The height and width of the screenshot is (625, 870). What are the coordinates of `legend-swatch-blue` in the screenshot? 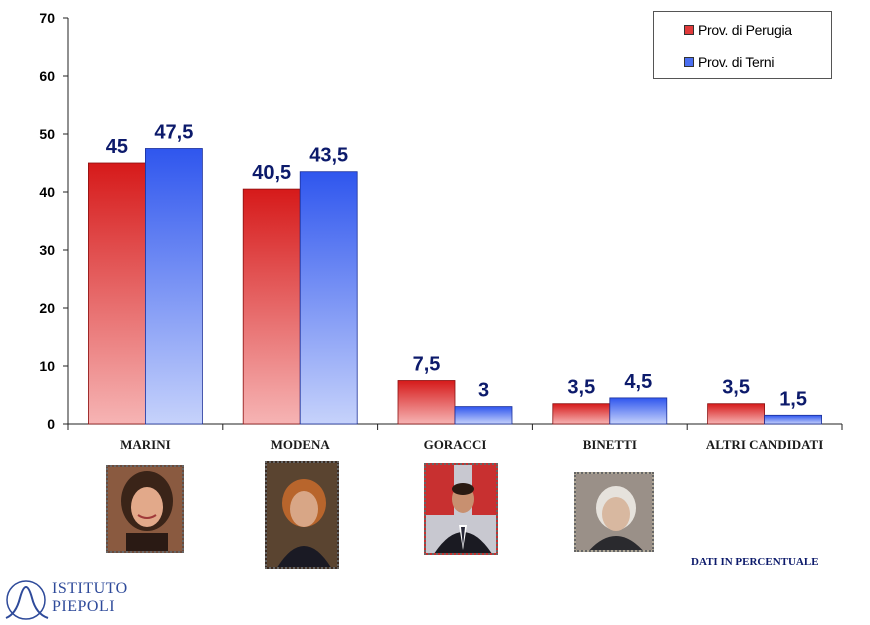 It's located at (689, 62).